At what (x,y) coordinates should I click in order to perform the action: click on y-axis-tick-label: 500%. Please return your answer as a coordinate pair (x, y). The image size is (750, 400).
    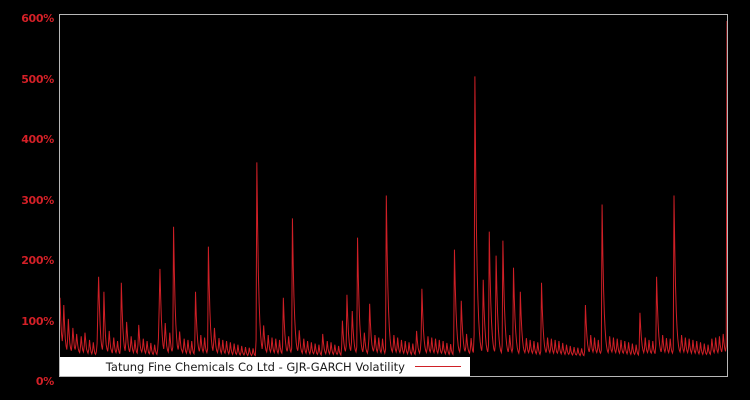
    Looking at the image, I should click on (37, 79).